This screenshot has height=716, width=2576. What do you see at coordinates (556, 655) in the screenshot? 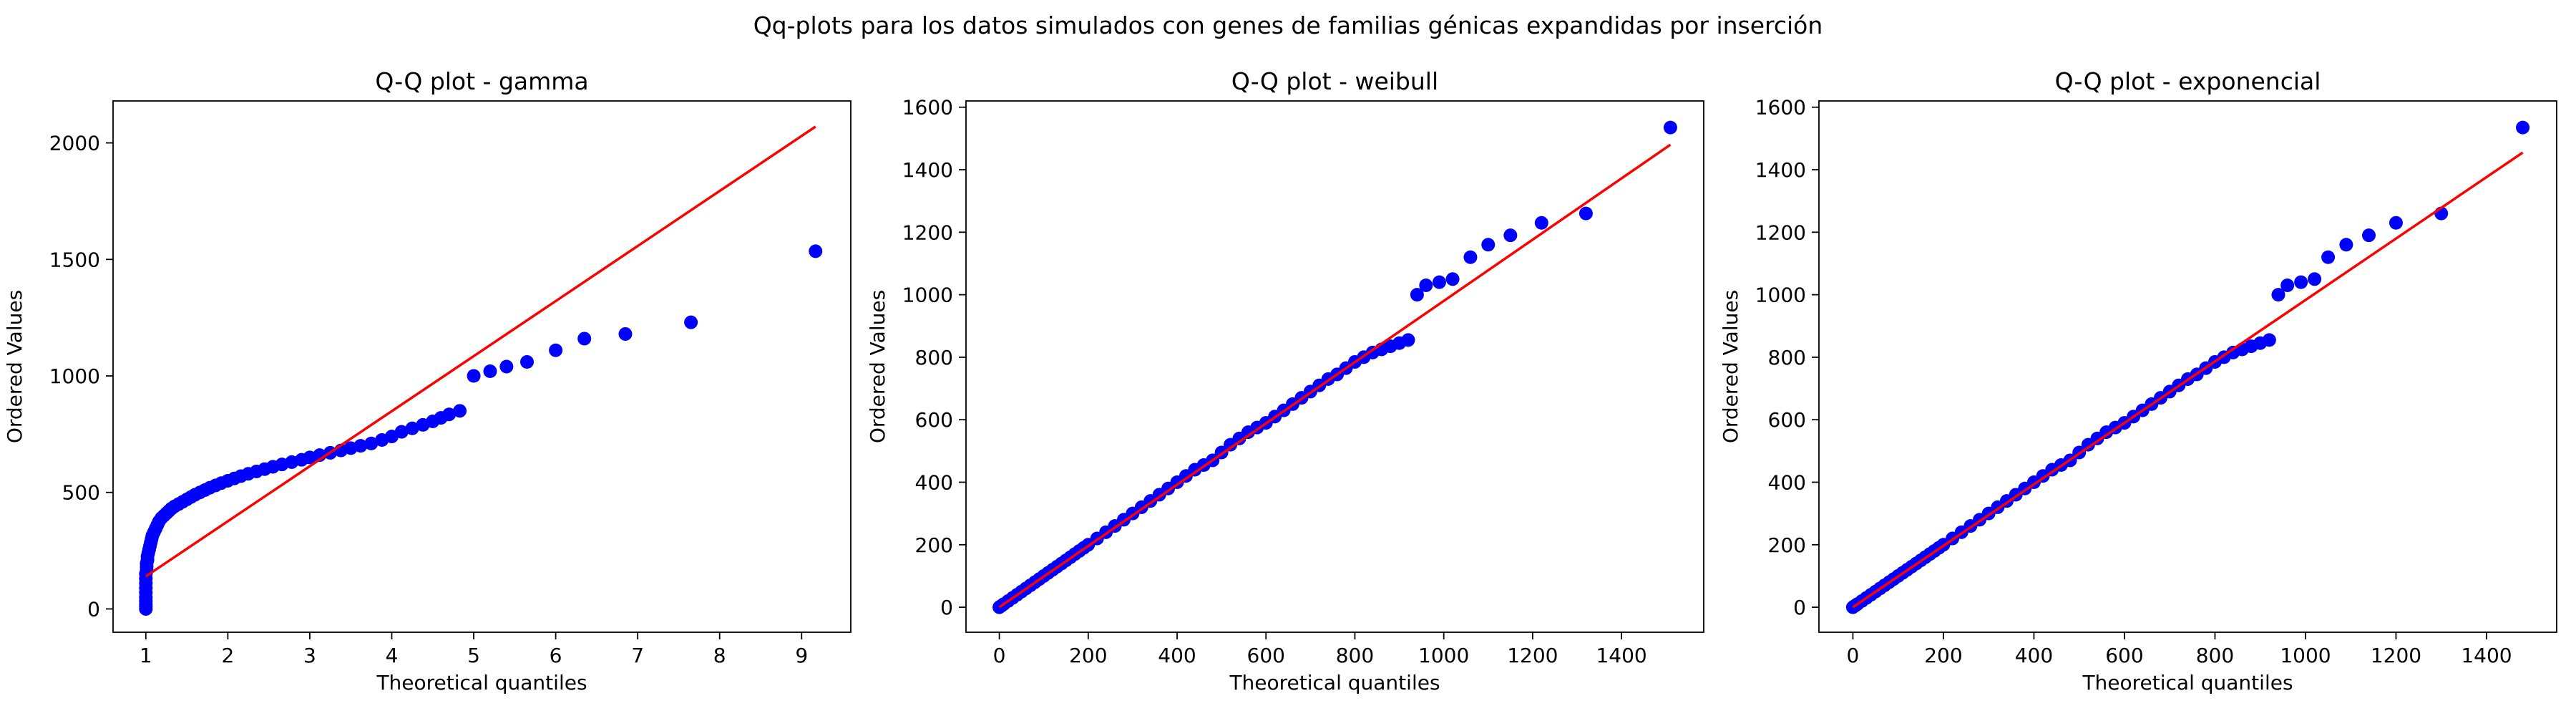
I see `x-tick-label: 6` at bounding box center [556, 655].